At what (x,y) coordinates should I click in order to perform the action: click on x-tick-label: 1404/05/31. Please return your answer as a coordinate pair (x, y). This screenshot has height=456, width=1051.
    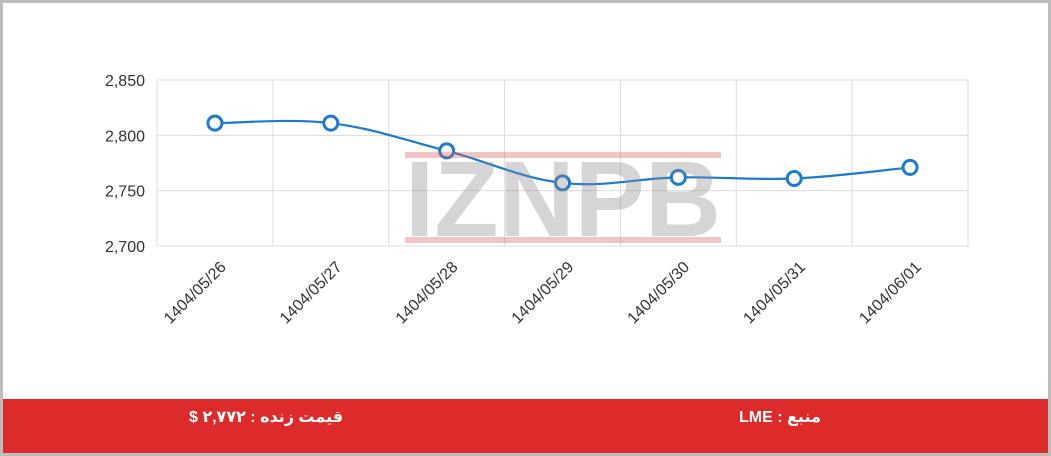
    Looking at the image, I should click on (774, 293).